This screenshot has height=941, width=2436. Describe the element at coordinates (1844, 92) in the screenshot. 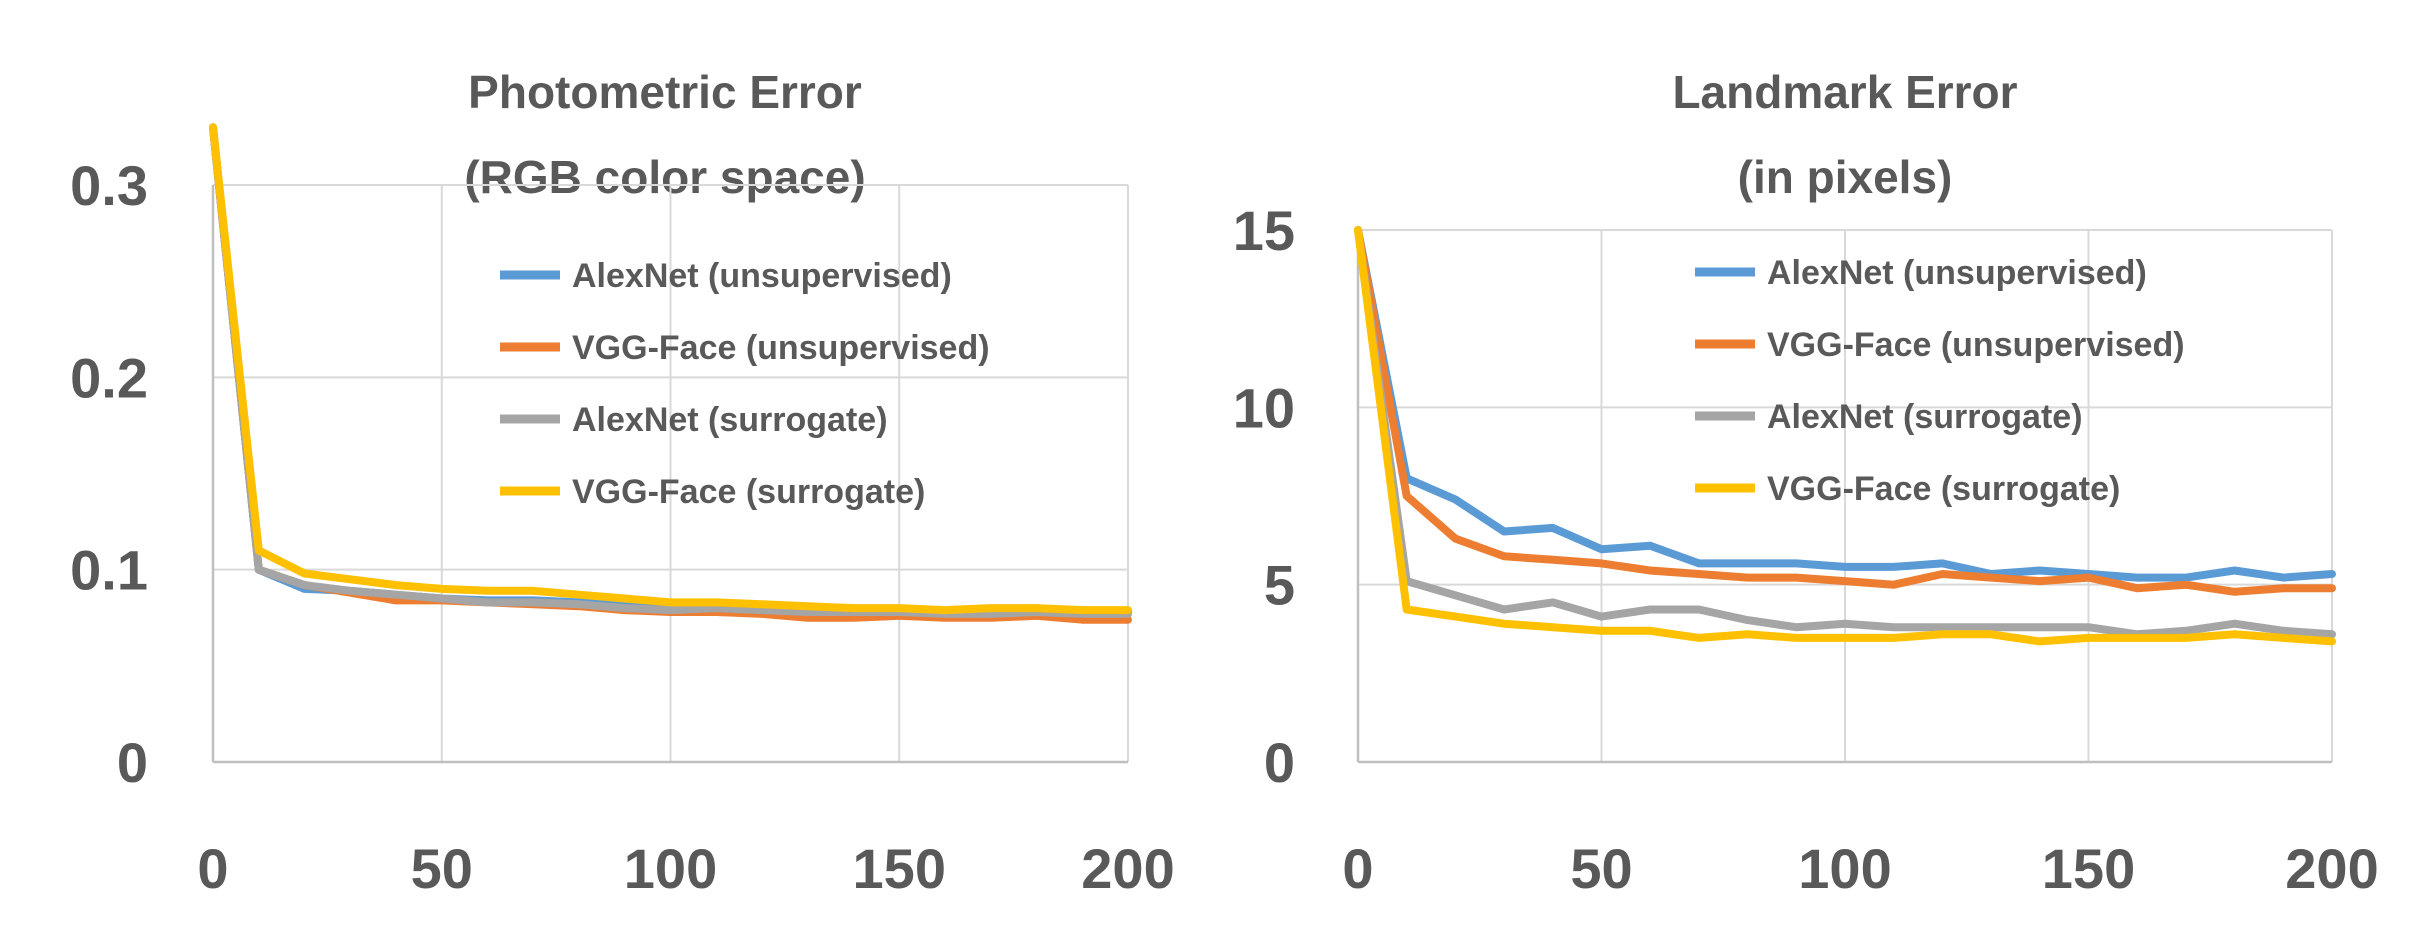

I see `chart-title: Landmark Error` at that location.